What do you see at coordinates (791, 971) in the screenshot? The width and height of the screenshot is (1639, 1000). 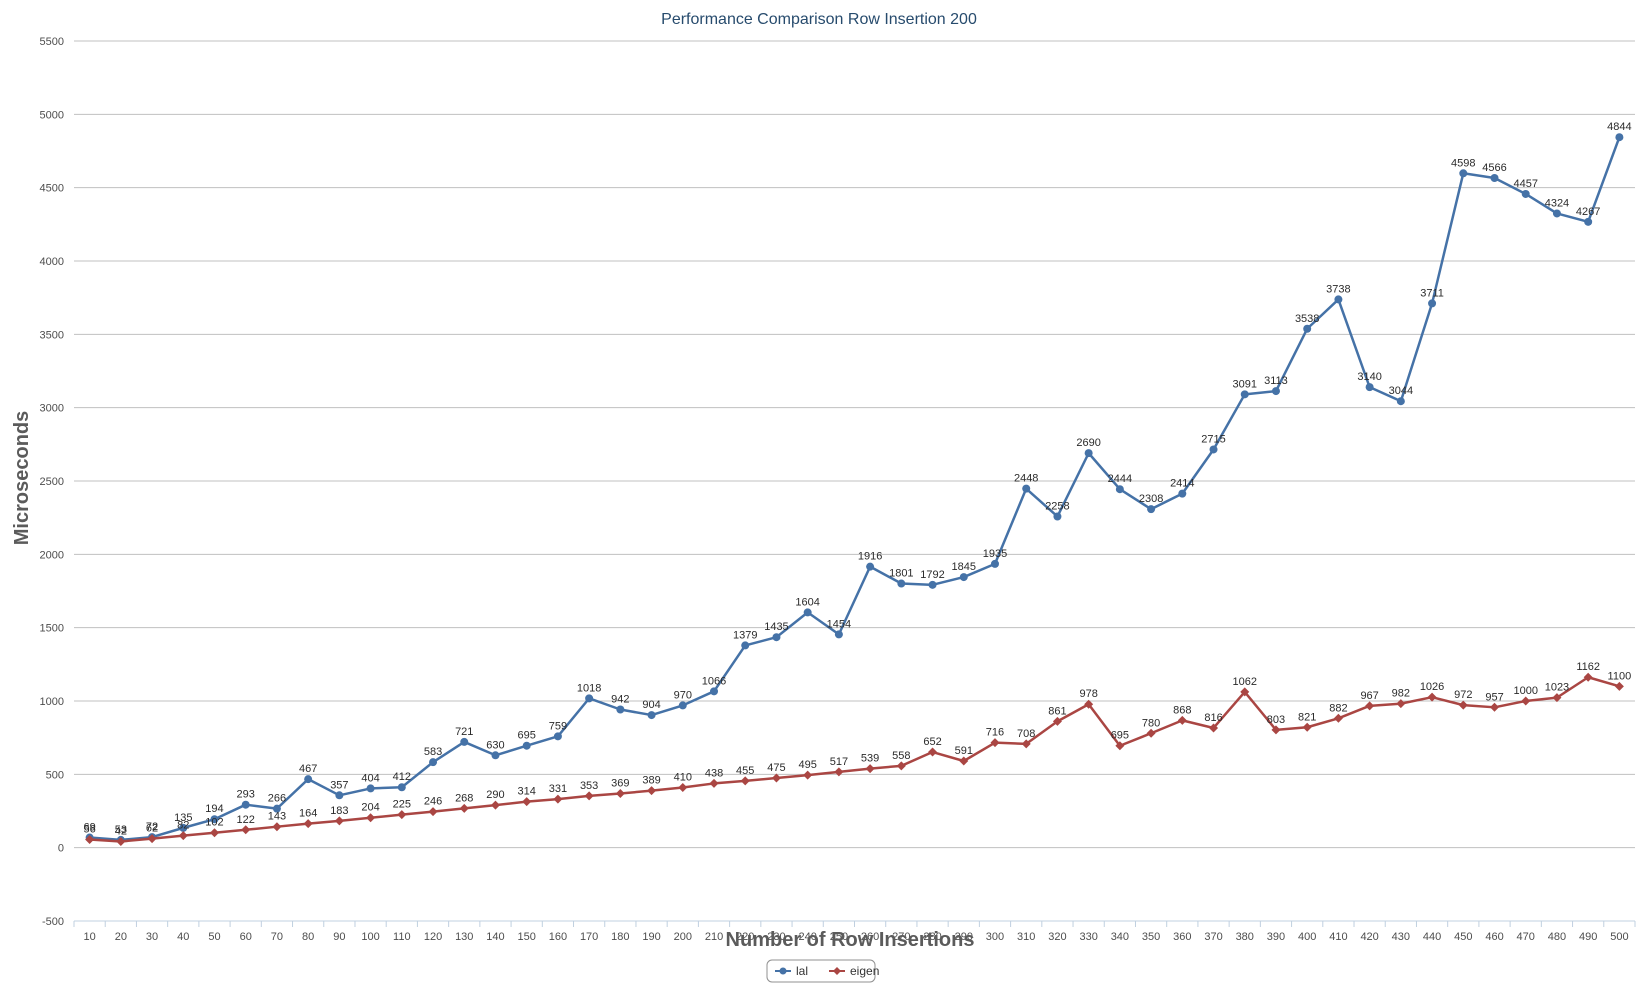 I see `legend-item-lal: lal` at bounding box center [791, 971].